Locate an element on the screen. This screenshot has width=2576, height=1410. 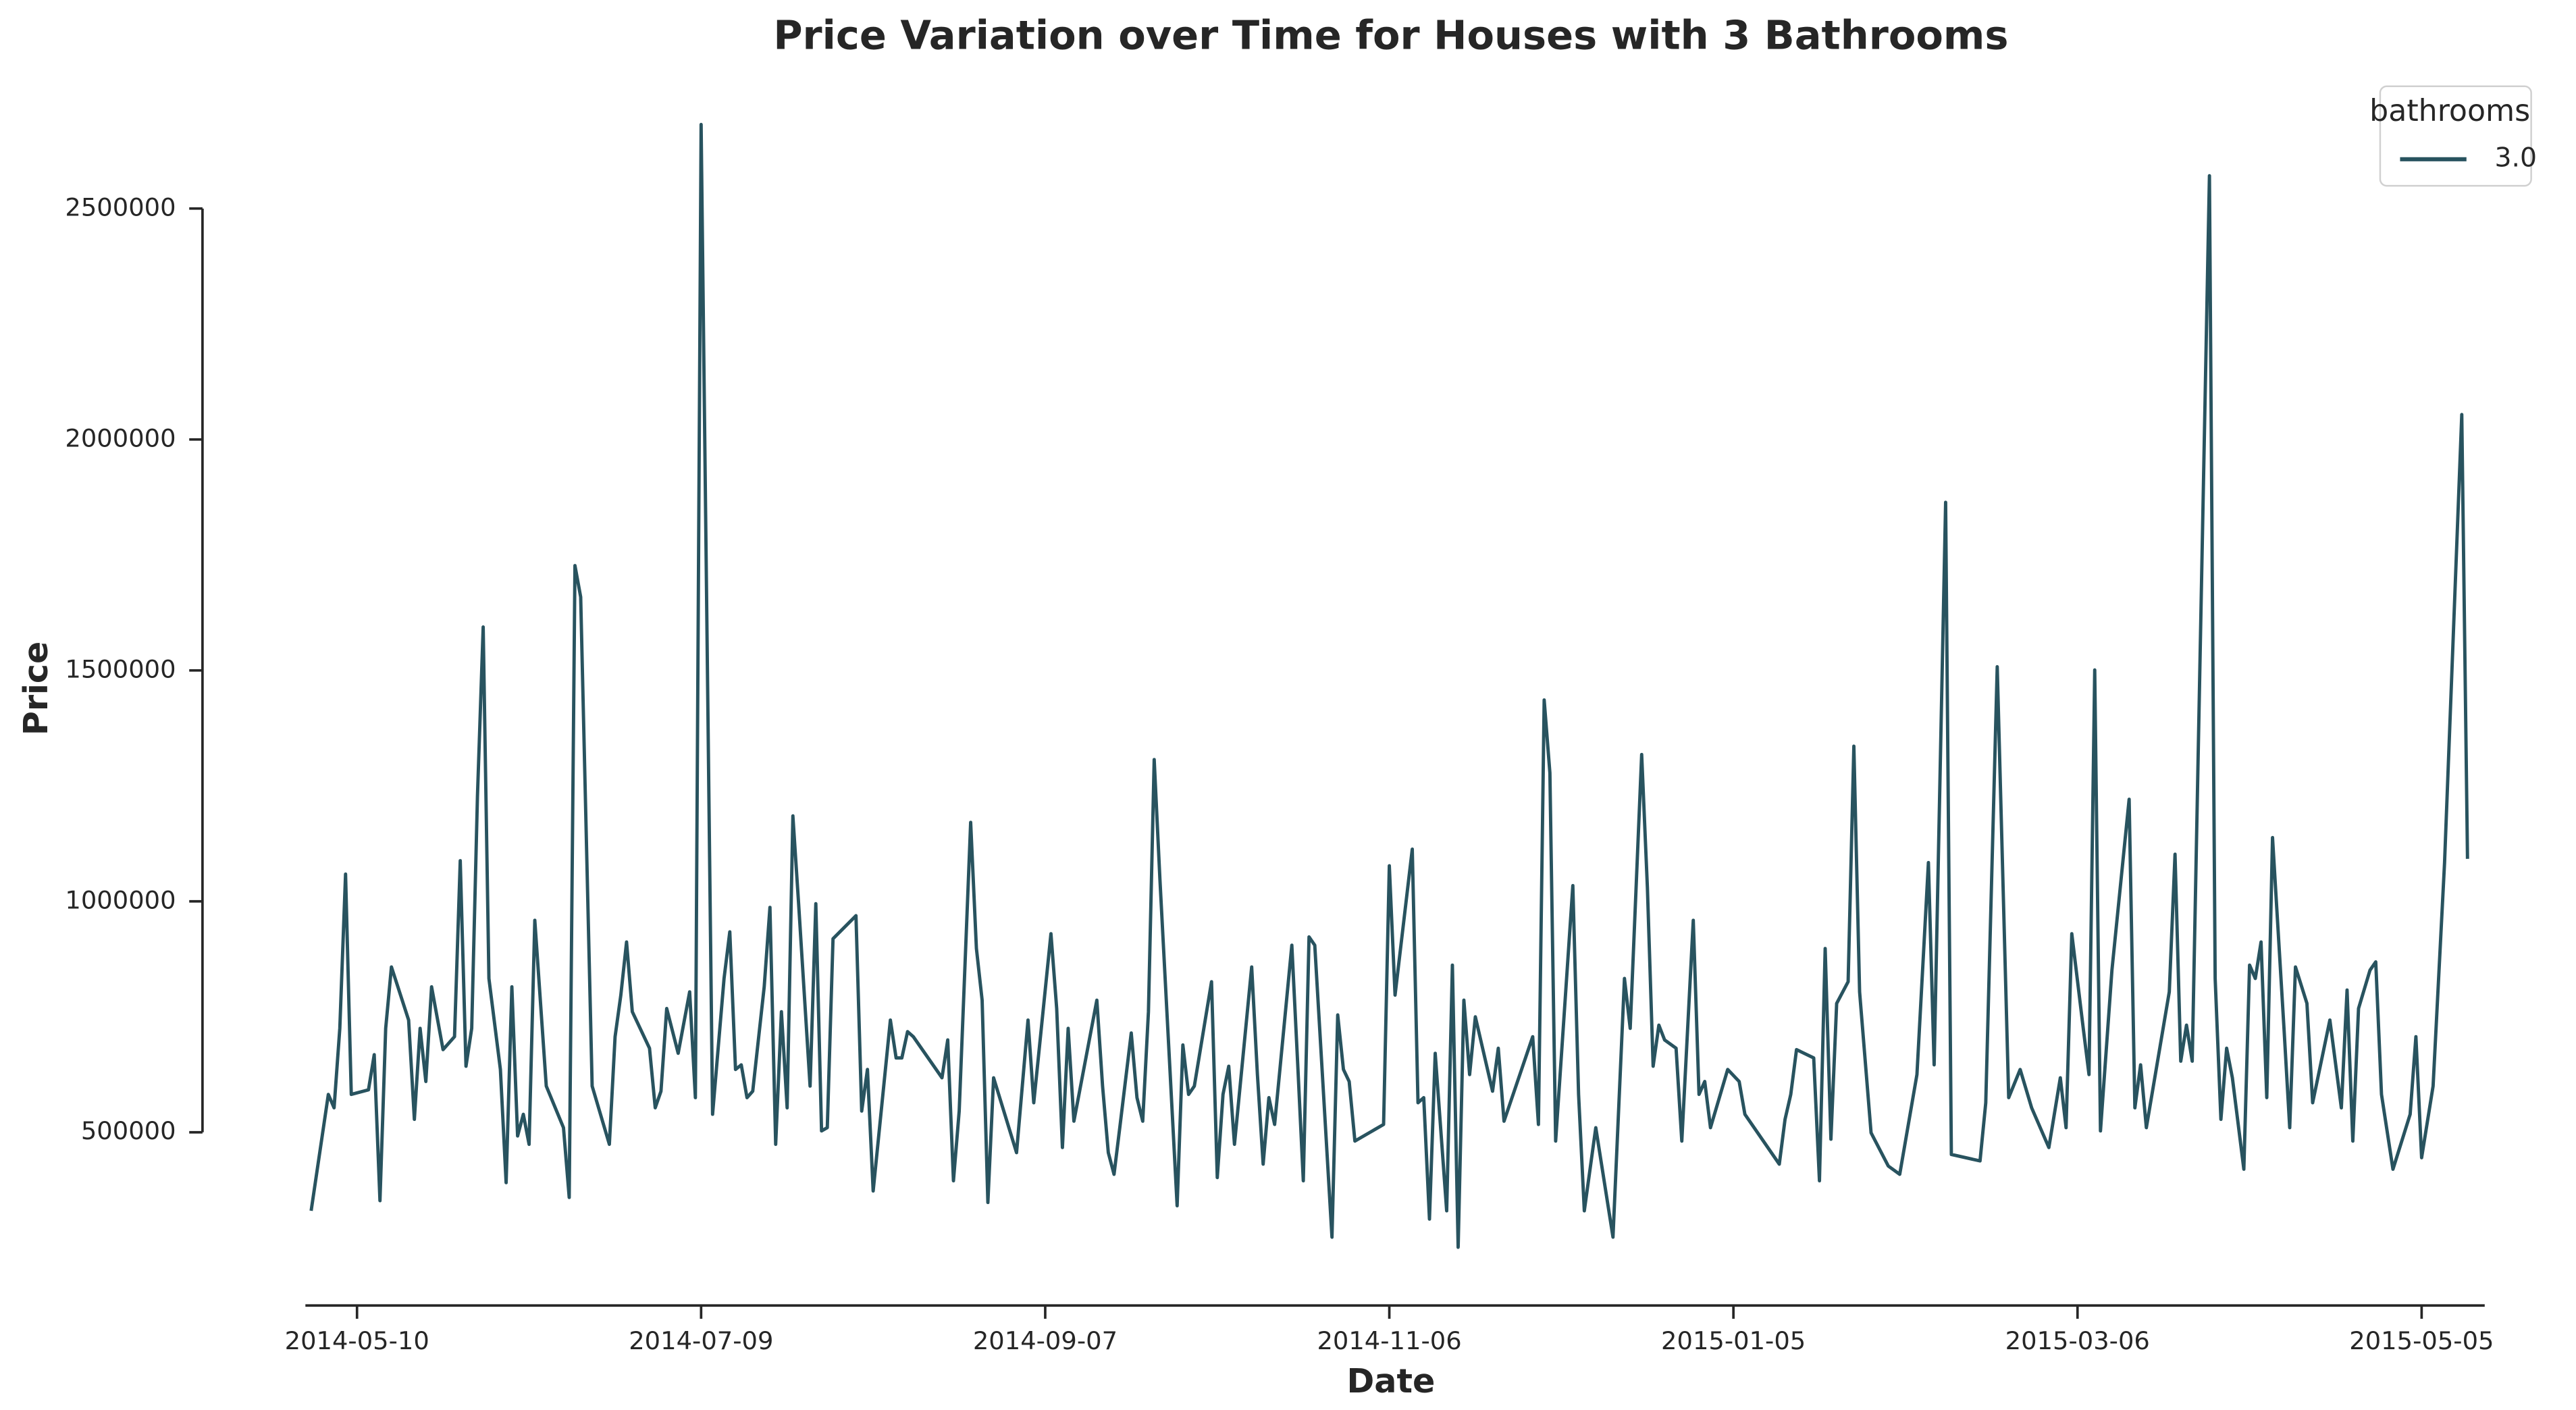
x-tick-label: 2014-07-09 is located at coordinates (701, 1340).